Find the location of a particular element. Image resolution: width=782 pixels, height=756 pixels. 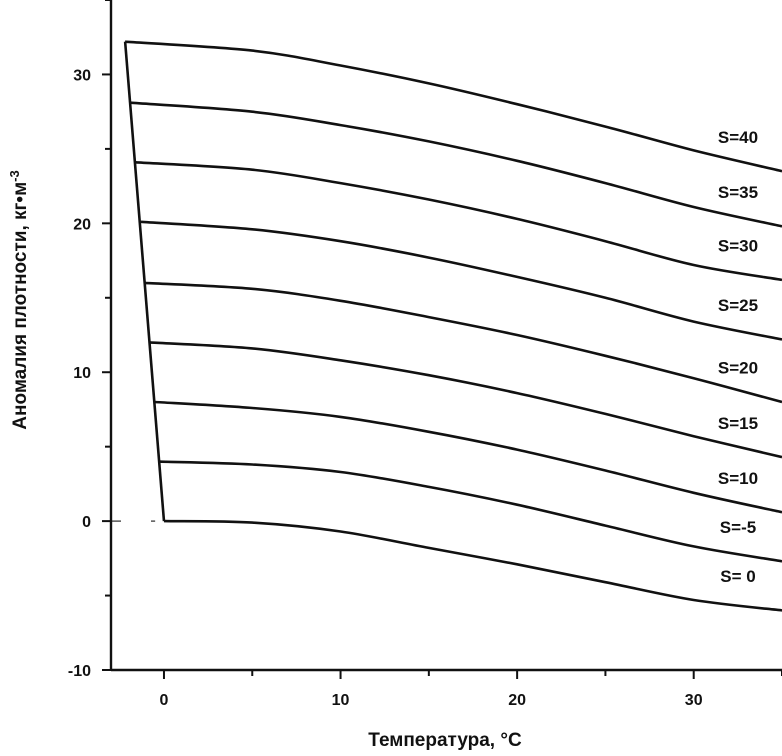

series-label-3: S=15 is located at coordinates (738, 423).